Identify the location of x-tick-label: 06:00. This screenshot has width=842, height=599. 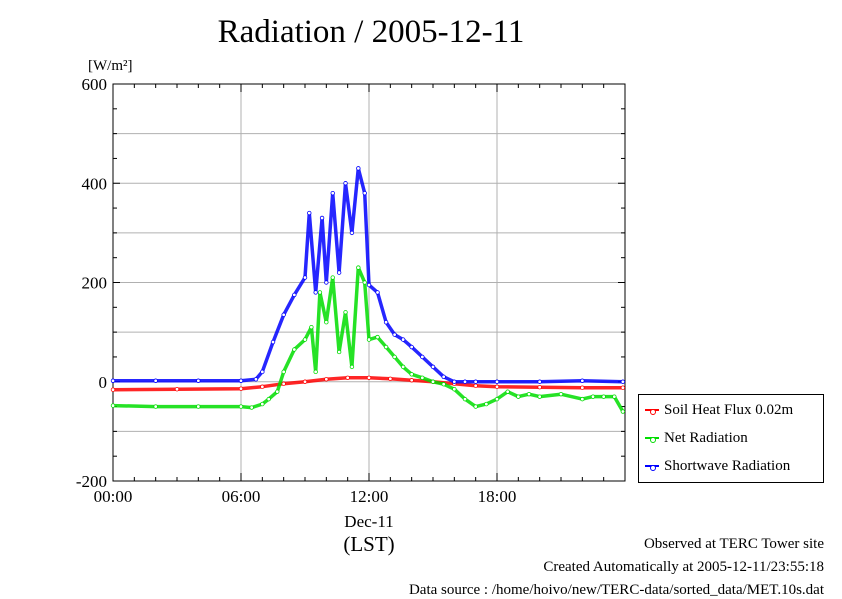
(241, 496).